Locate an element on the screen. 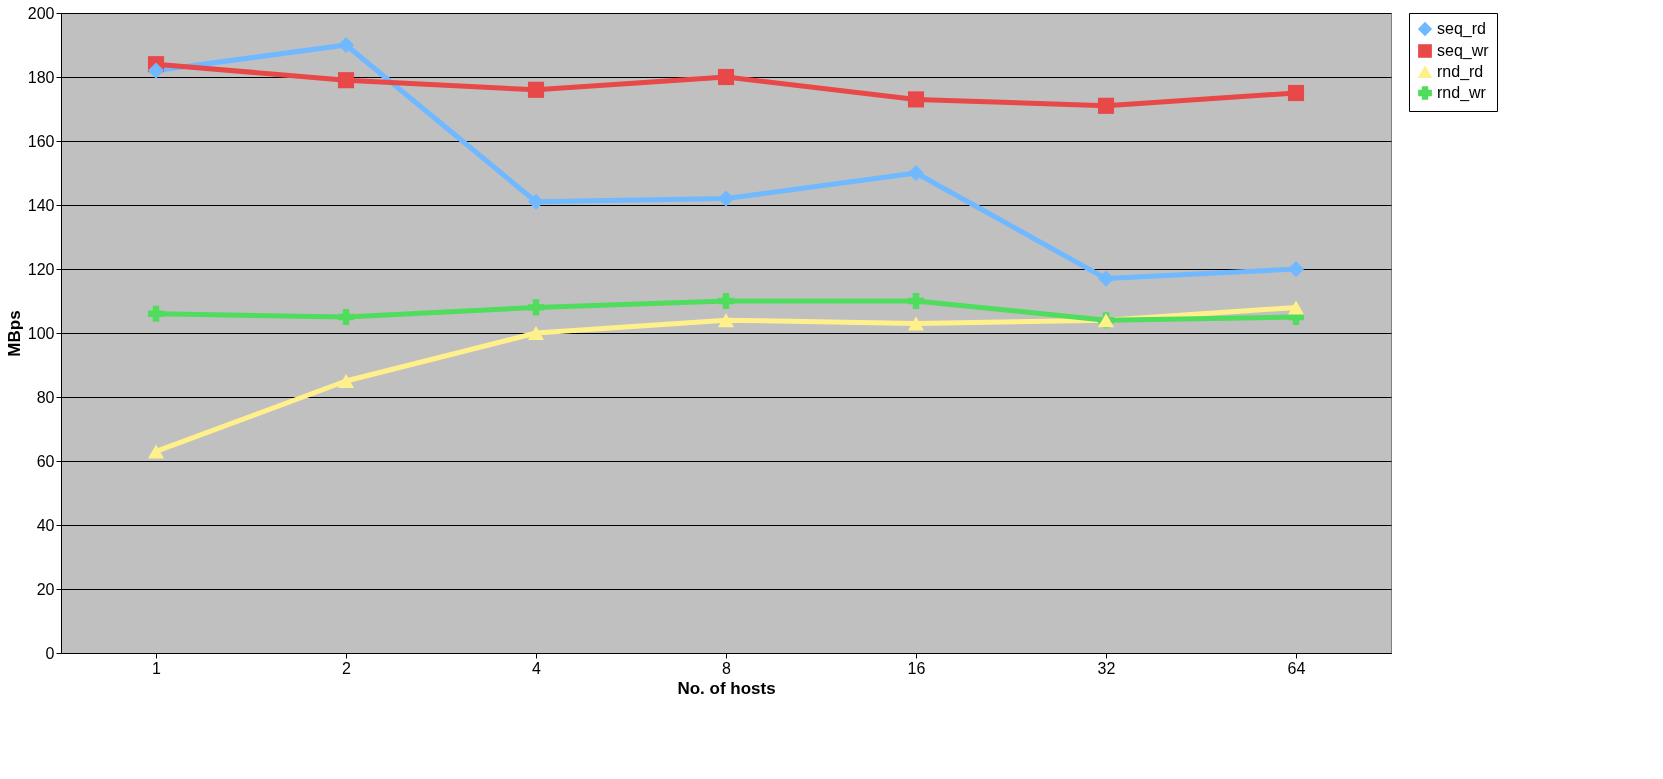 This screenshot has height=779, width=1663. y-tick-label: 40 is located at coordinates (45, 525).